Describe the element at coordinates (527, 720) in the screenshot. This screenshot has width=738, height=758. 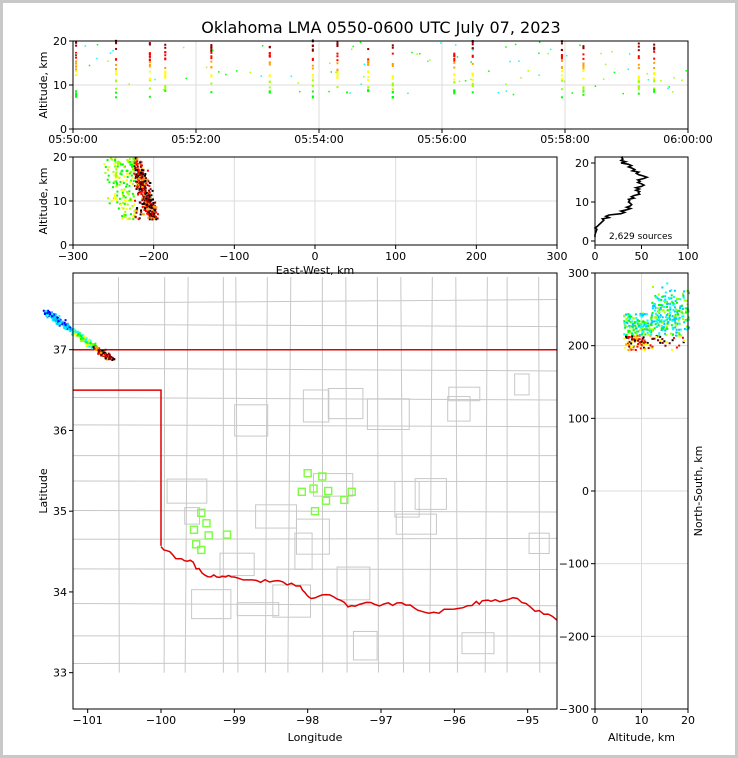
I see `x-tick-label: −95` at that location.